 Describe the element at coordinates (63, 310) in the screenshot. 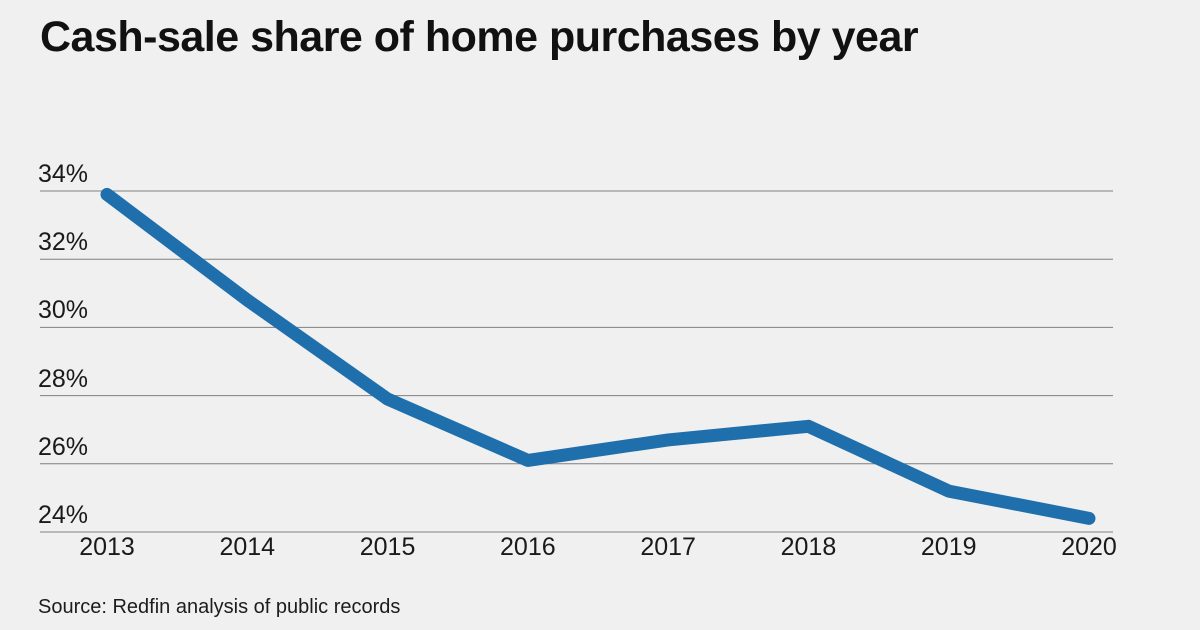

I see `y-tick-label: 30%` at that location.